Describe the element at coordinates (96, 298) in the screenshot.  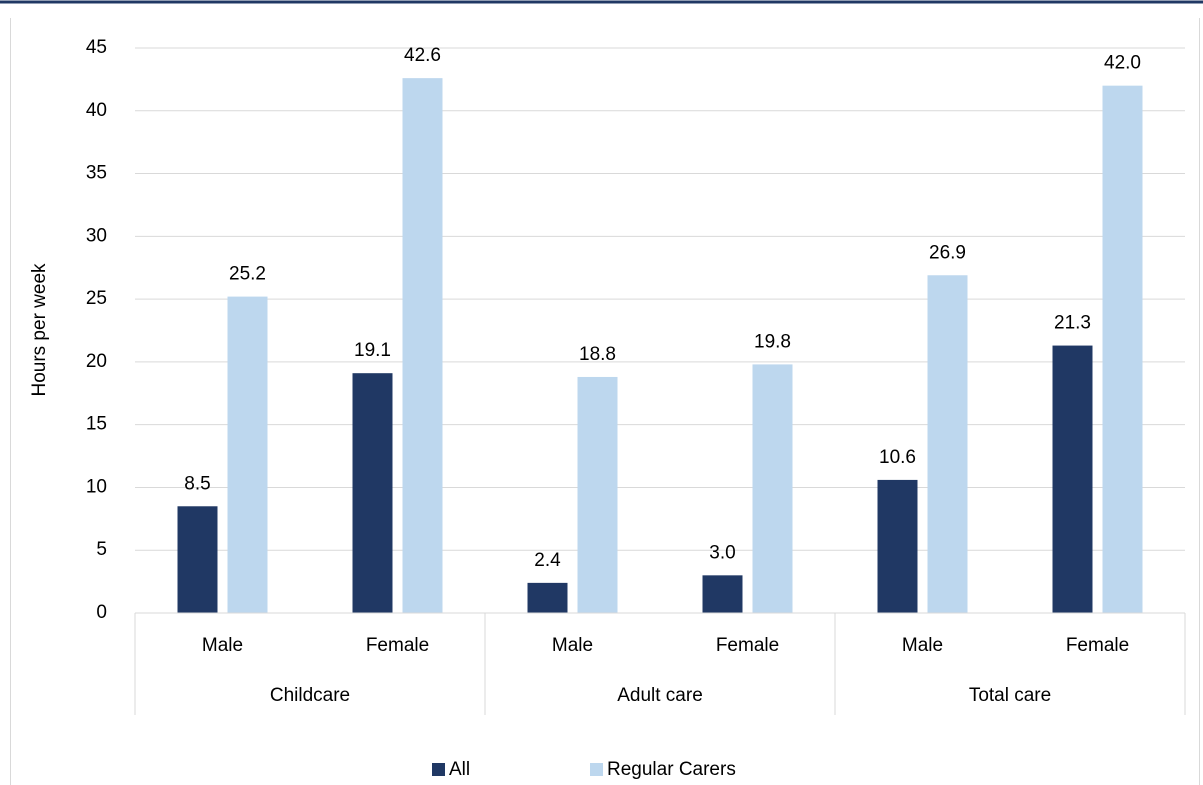
I see `y-tick-label: 25` at that location.